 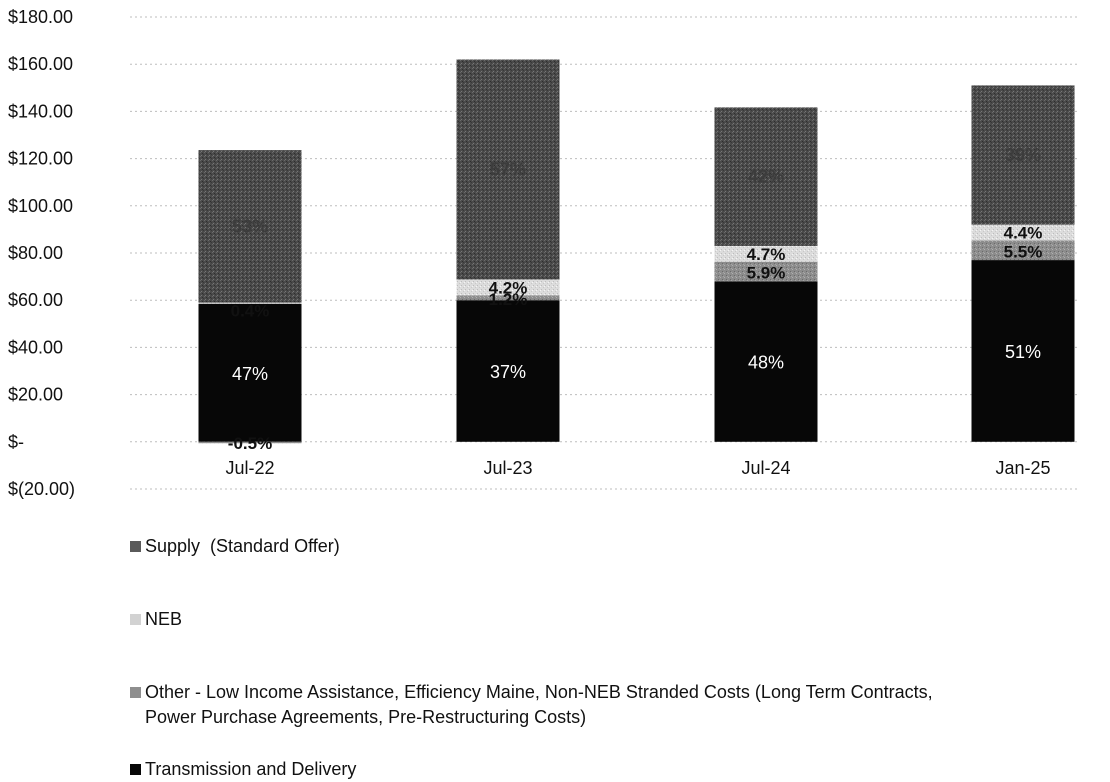 What do you see at coordinates (249, 468) in the screenshot?
I see `x-tick-label: Jul-22` at bounding box center [249, 468].